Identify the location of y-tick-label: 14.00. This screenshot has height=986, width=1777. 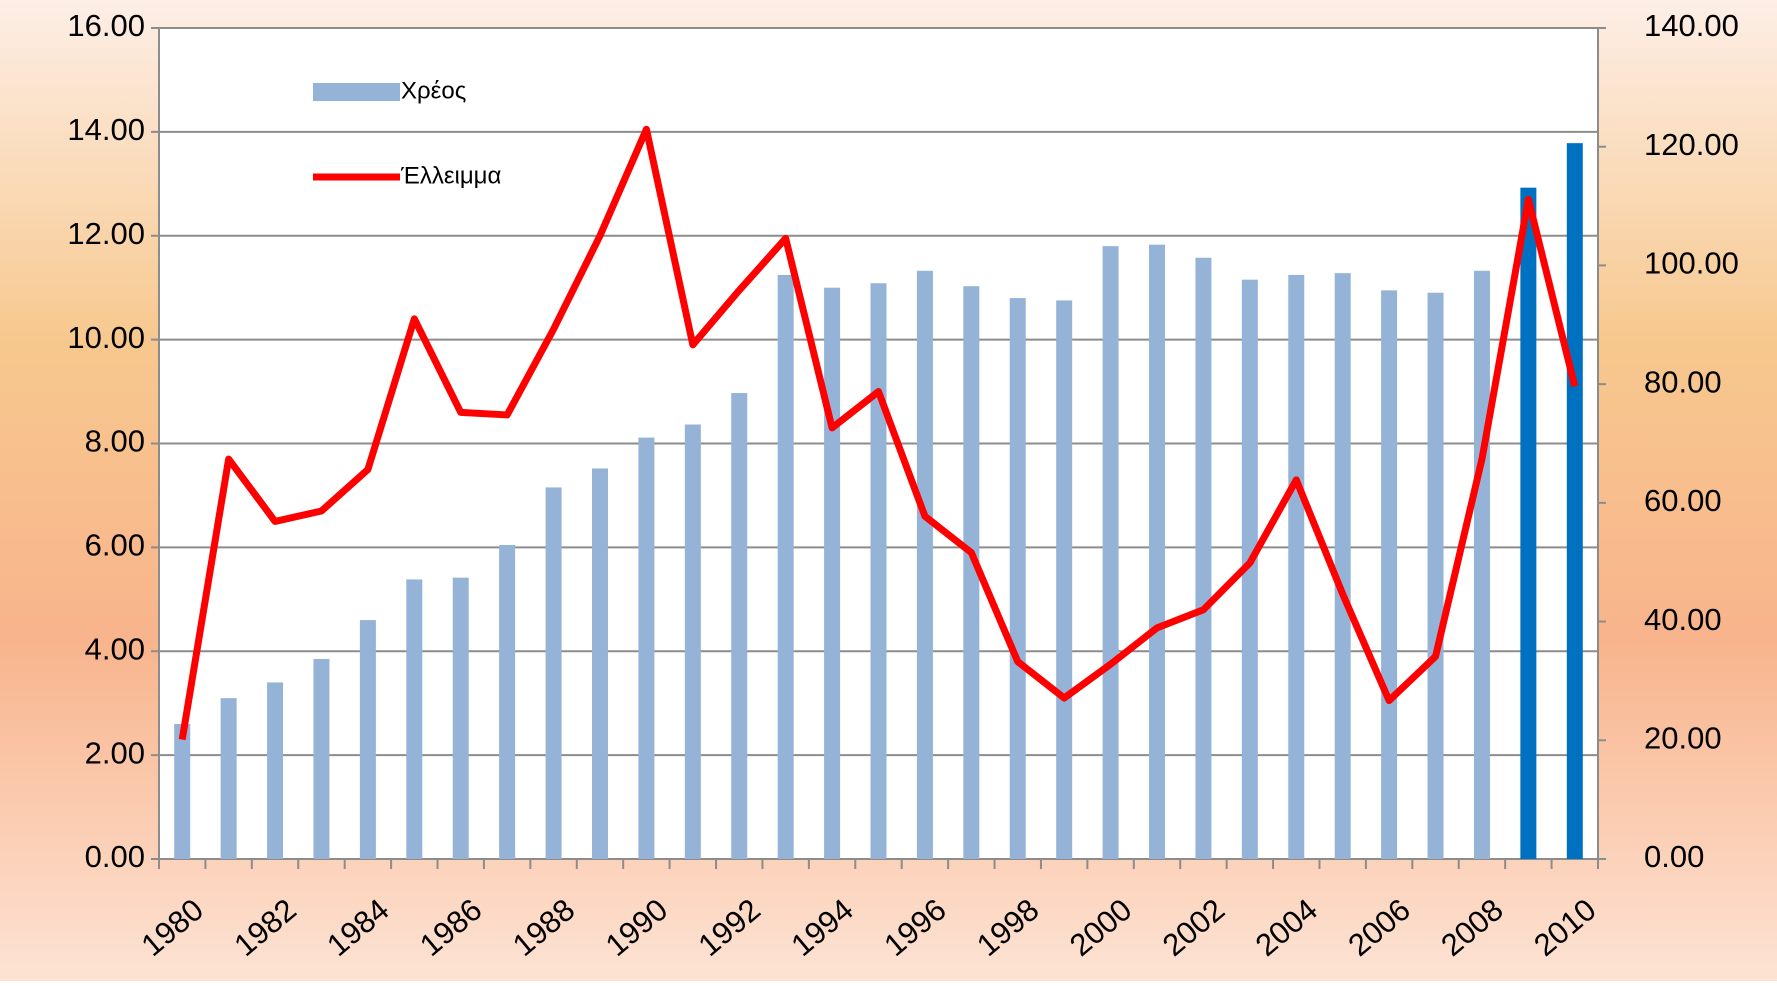
(106, 129).